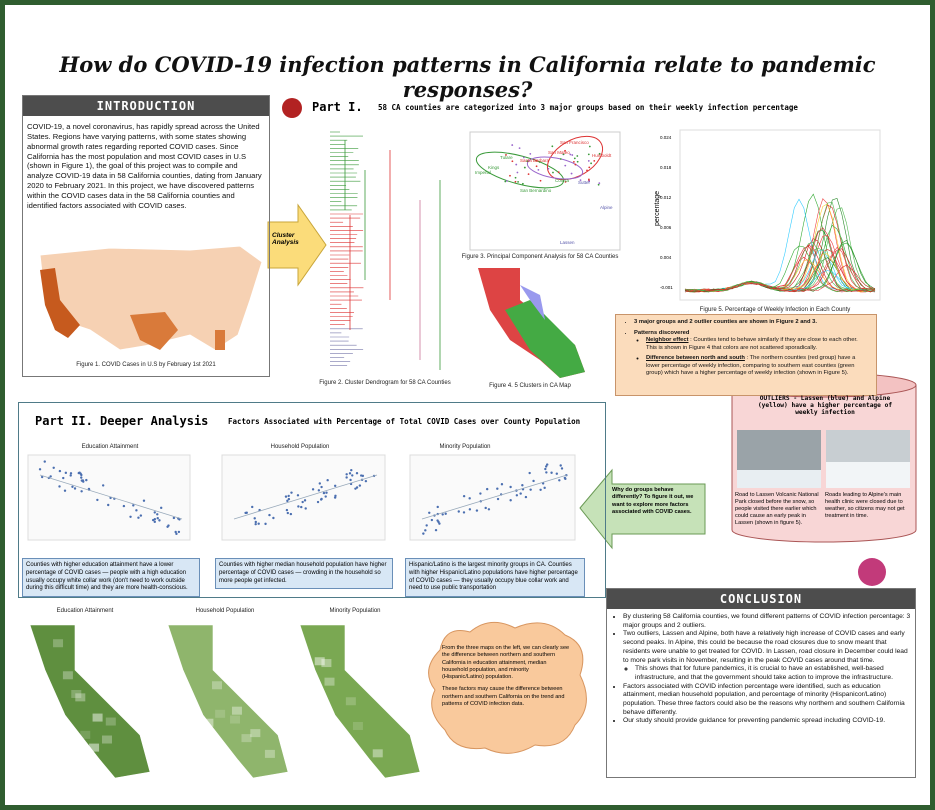 The image size is (935, 810). I want to click on virus-icon, so click(292, 108).